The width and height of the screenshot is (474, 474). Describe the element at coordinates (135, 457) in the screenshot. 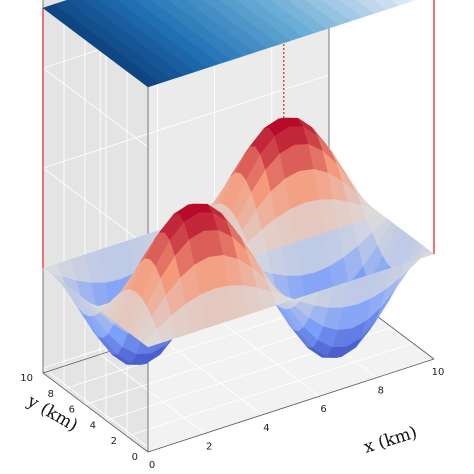

I see `y-tick-label: 0` at that location.